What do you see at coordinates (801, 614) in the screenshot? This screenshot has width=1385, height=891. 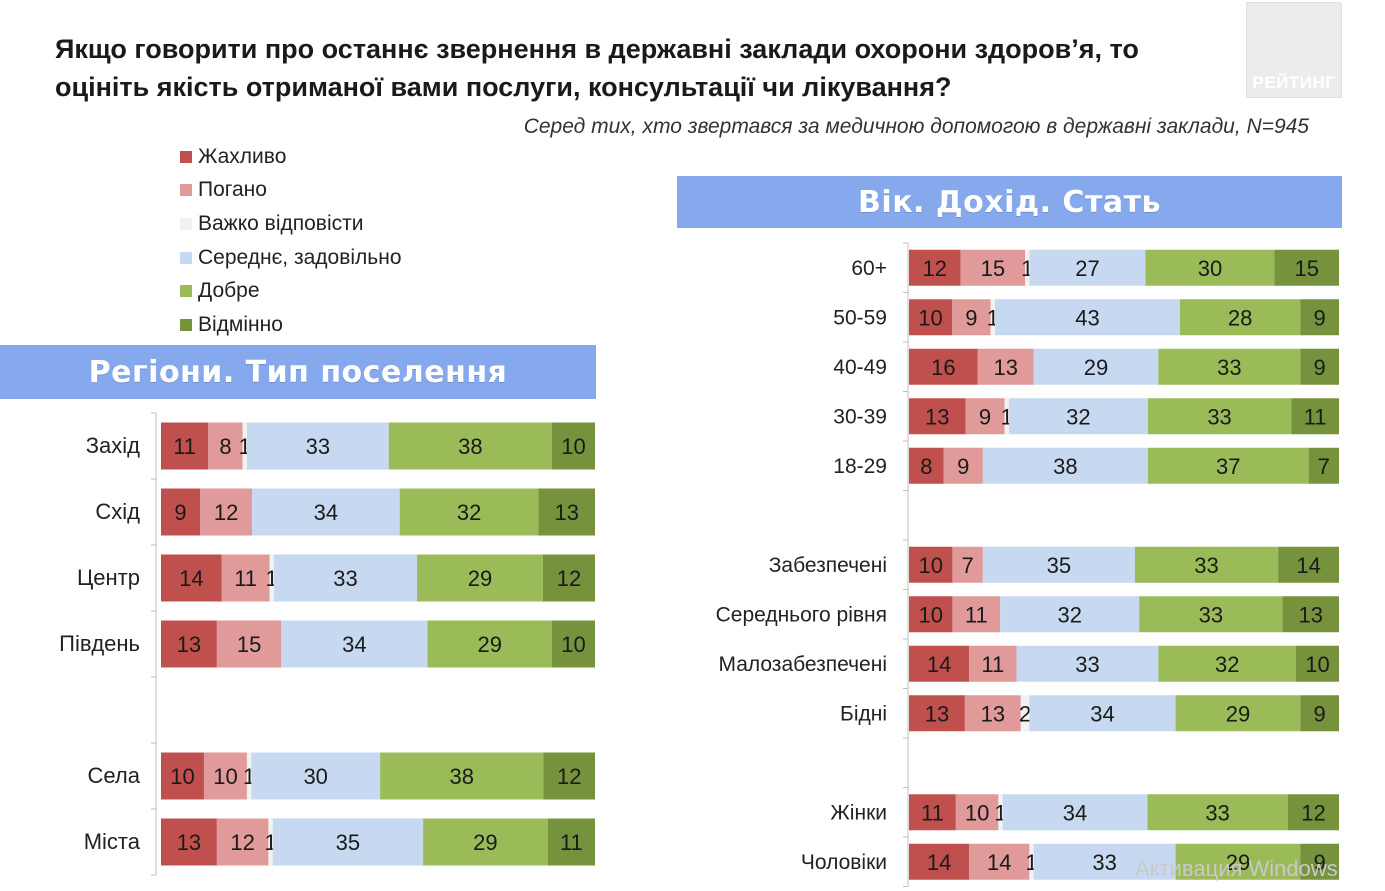 I see `category-label: Середнього рівня` at bounding box center [801, 614].